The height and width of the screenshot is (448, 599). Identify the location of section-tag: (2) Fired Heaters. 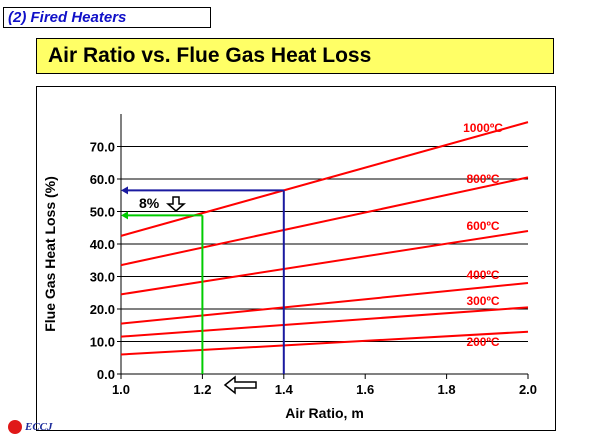
(107, 17).